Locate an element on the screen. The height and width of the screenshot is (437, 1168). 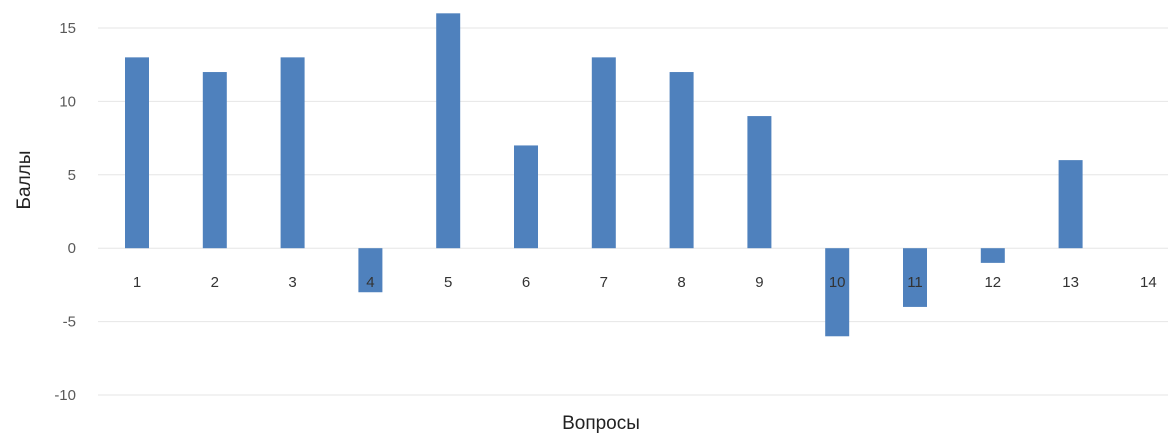
x-category-label: 4 is located at coordinates (370, 282).